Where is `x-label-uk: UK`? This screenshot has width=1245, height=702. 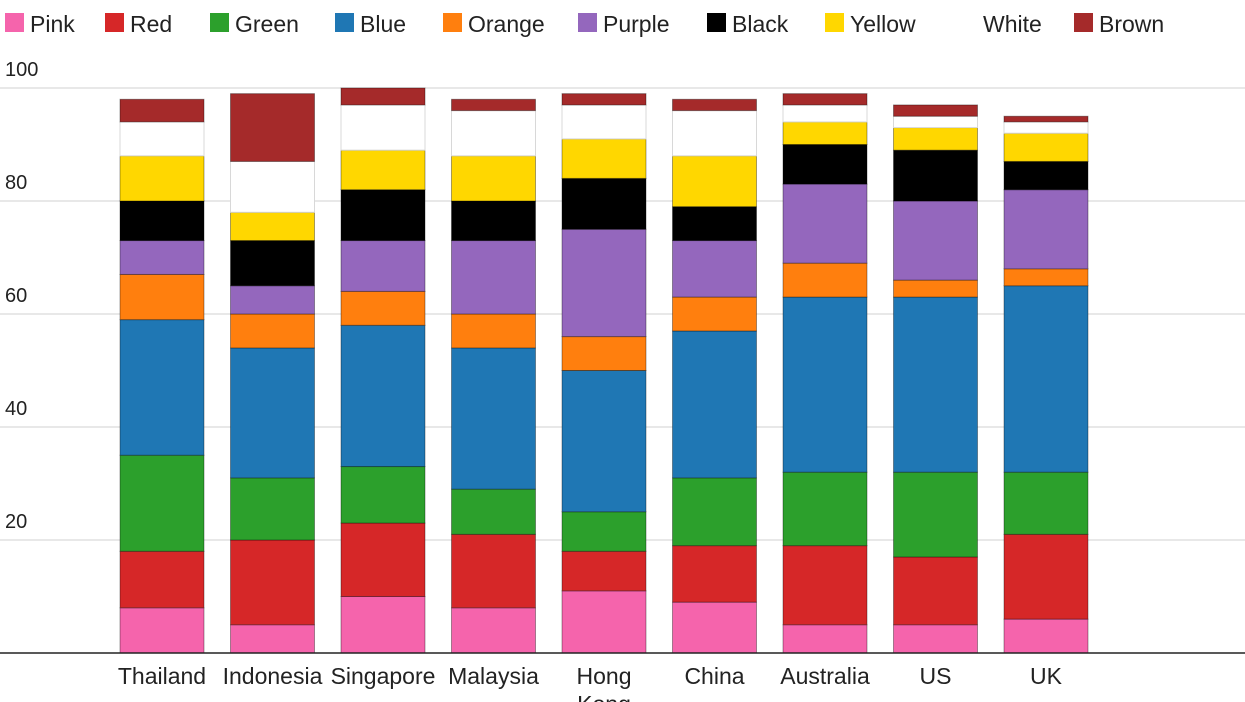 x-label-uk: UK is located at coordinates (1046, 676).